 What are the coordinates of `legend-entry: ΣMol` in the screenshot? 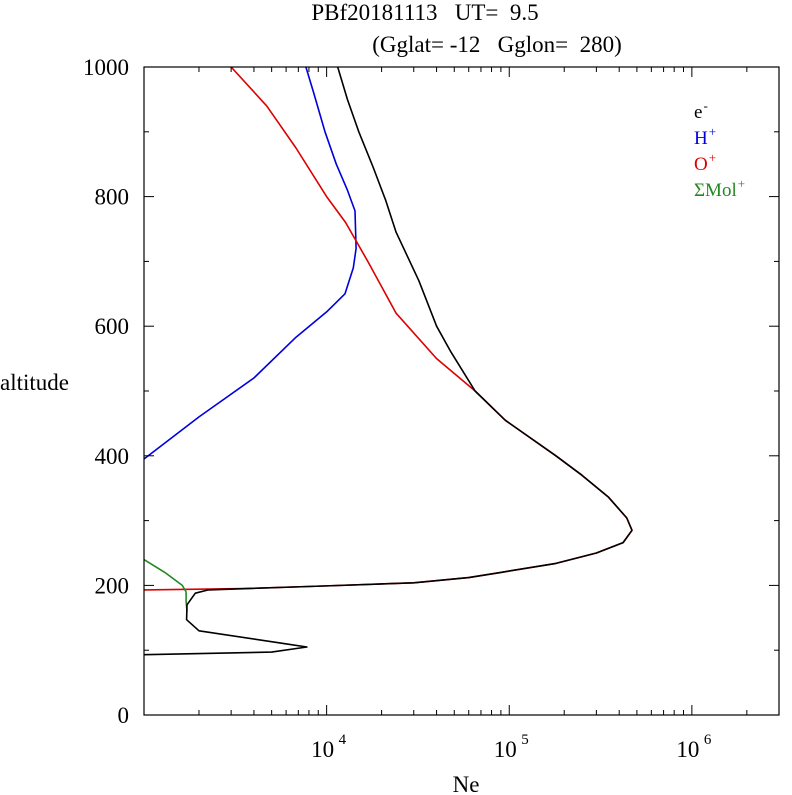 It's located at (715, 190).